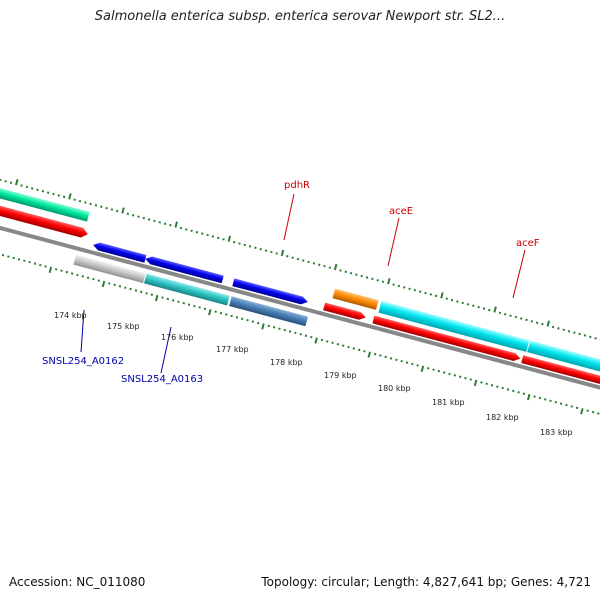 This screenshot has height=600, width=600. Describe the element at coordinates (123, 326) in the screenshot. I see `ruler-label: 175 kbp` at that location.